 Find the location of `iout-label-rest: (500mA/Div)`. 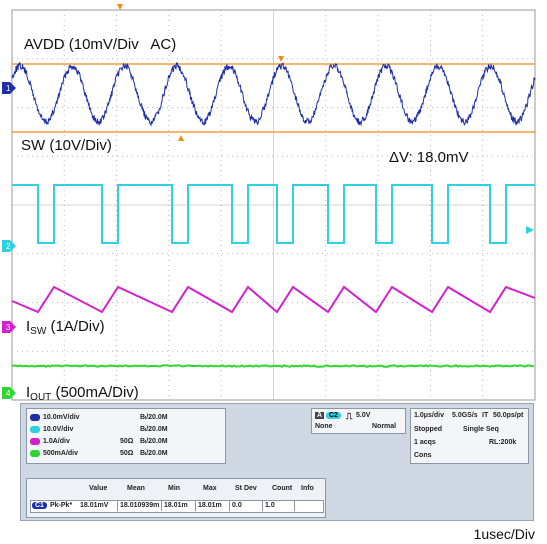

iout-label-rest: (500mA/Div) is located at coordinates (95, 392).